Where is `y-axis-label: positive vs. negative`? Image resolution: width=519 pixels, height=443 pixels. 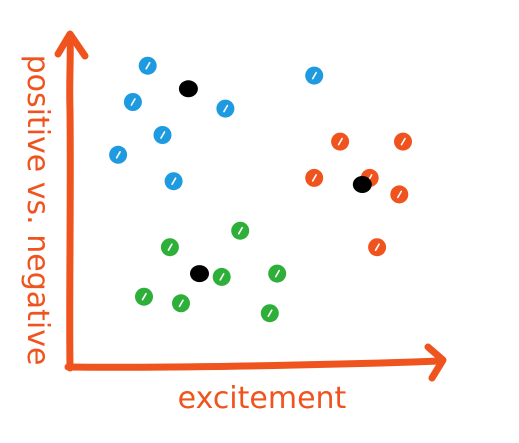 y-axis-label: positive vs. negative is located at coordinates (37, 210).